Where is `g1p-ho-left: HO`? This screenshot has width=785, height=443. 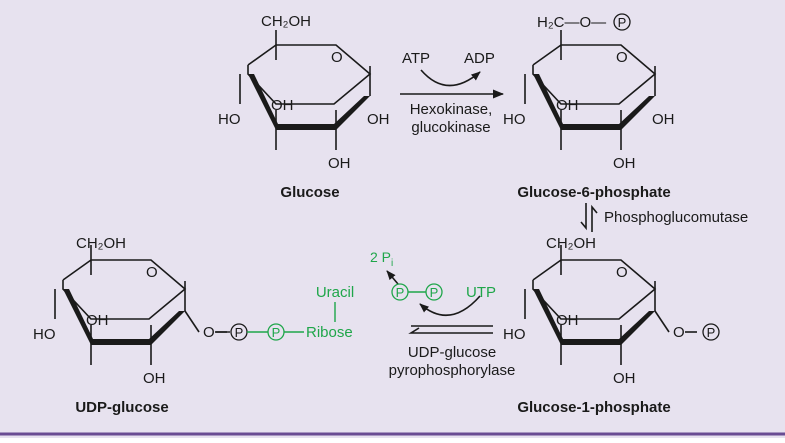 g1p-ho-left: HO is located at coordinates (514, 334).